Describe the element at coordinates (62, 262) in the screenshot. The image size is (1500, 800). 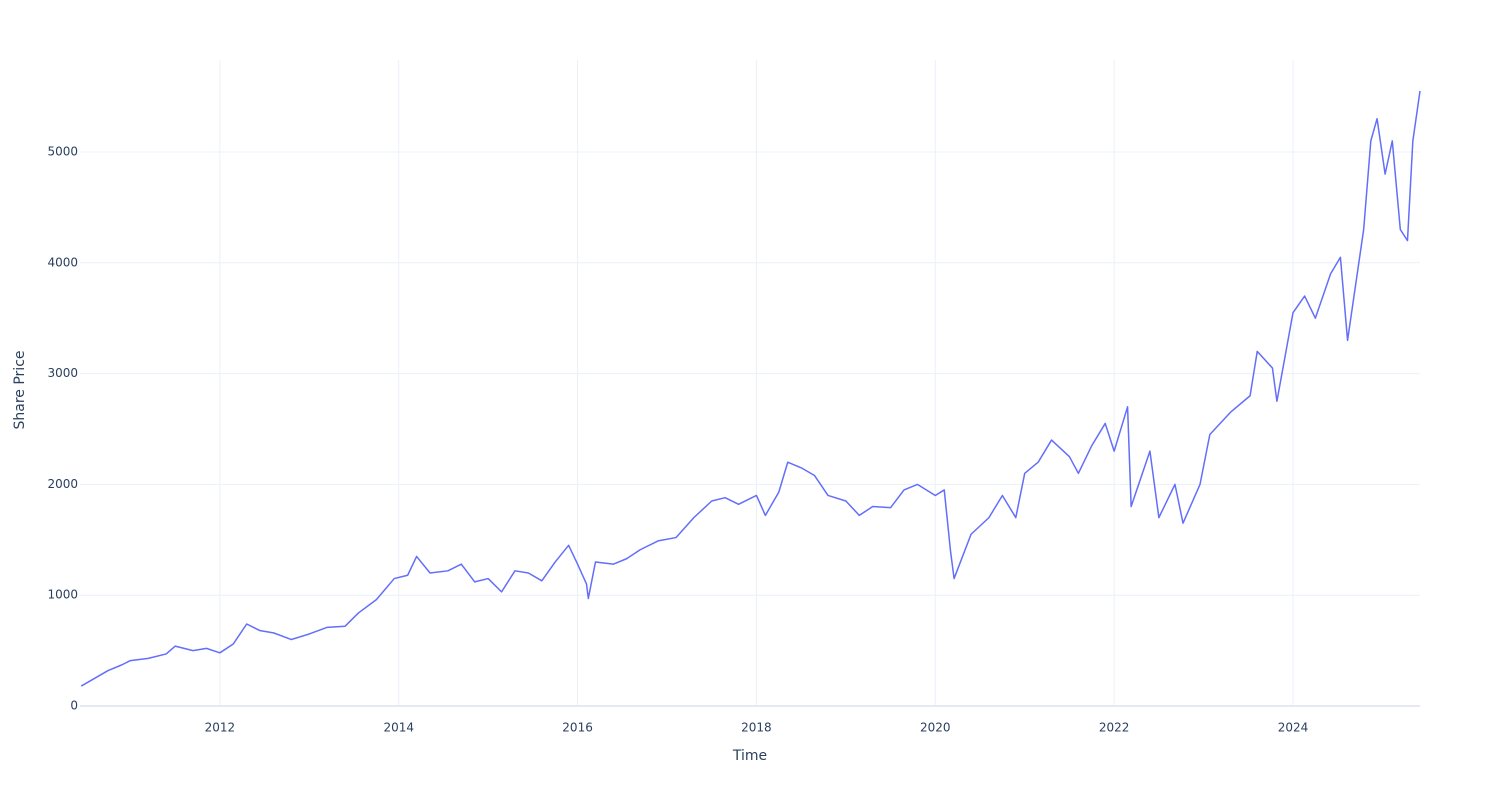
I see `y-tick-label: 4000` at that location.